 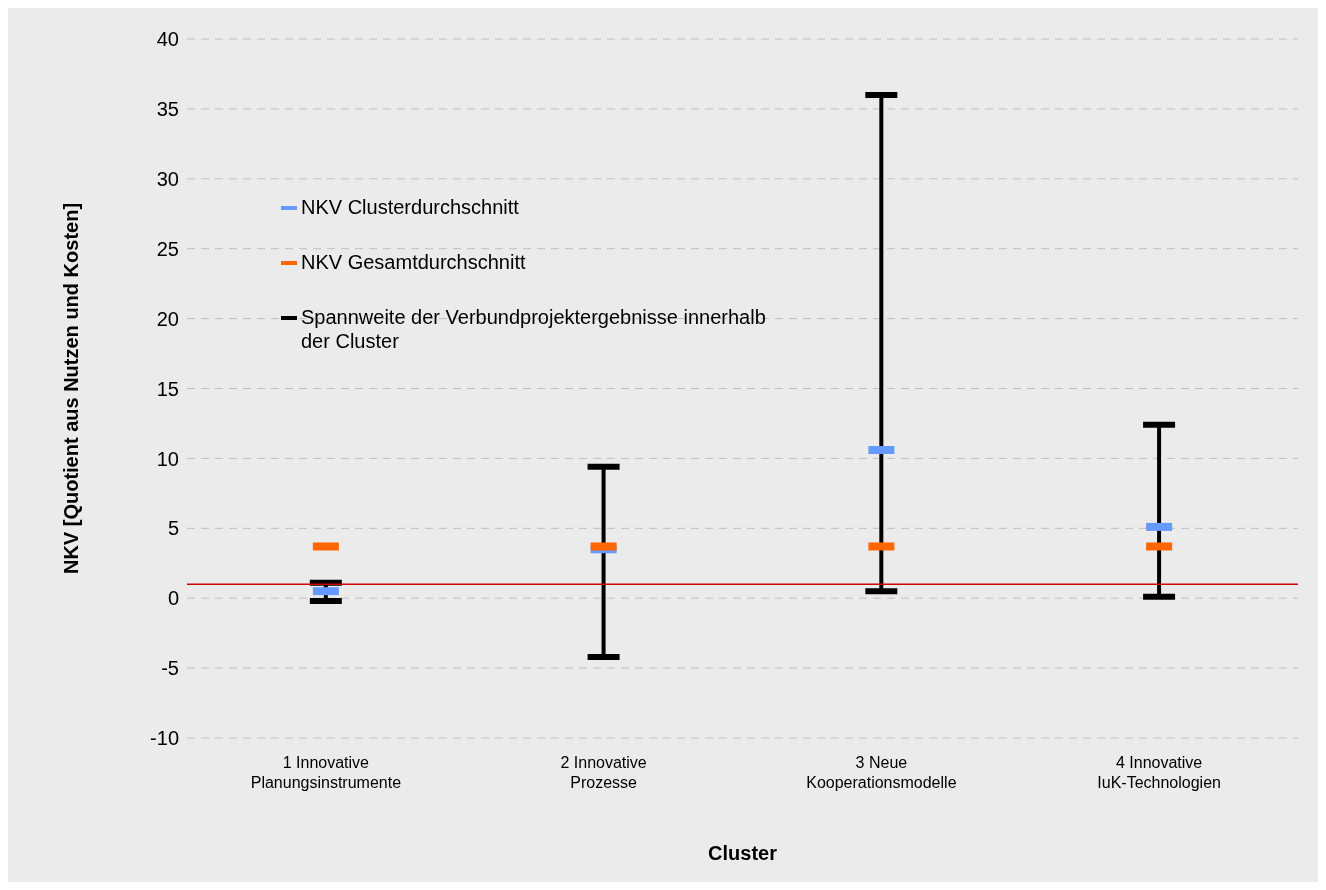 What do you see at coordinates (167, 318) in the screenshot?
I see `y-tick-label: 20` at bounding box center [167, 318].